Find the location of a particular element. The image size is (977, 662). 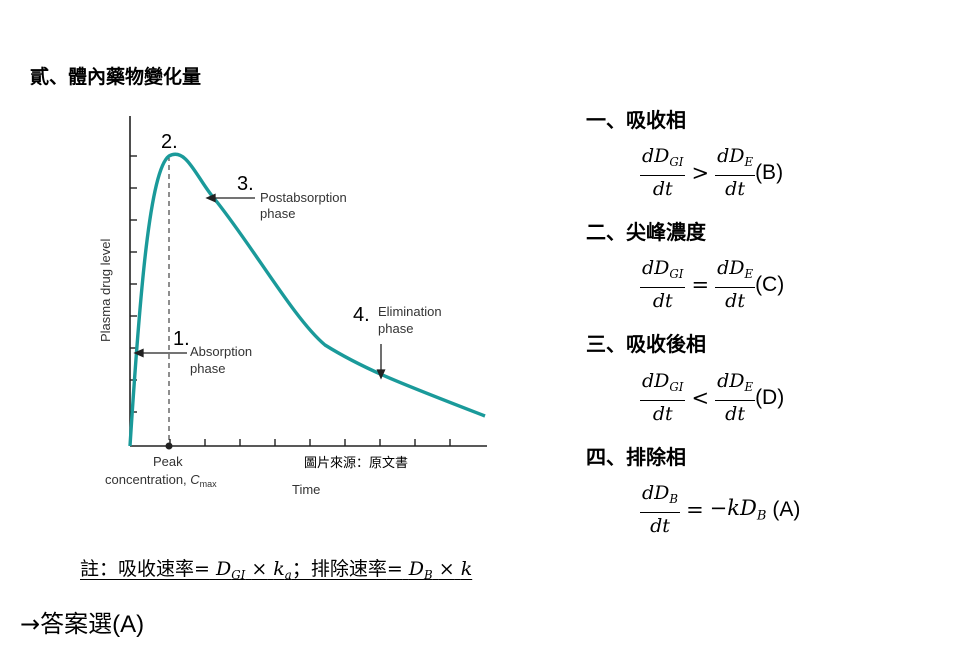

marker-3: 3. is located at coordinates (245, 184).